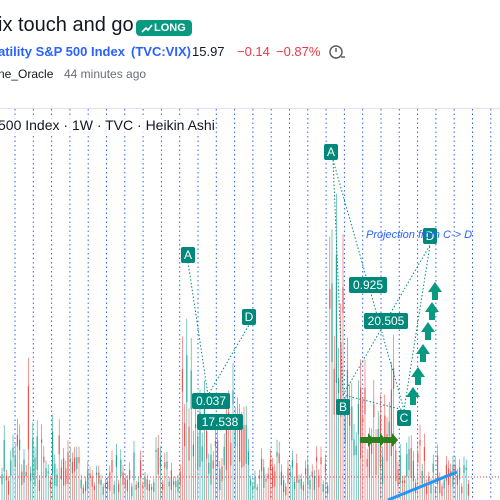 The width and height of the screenshot is (500, 500). I want to click on alert-icon, so click(337, 52).